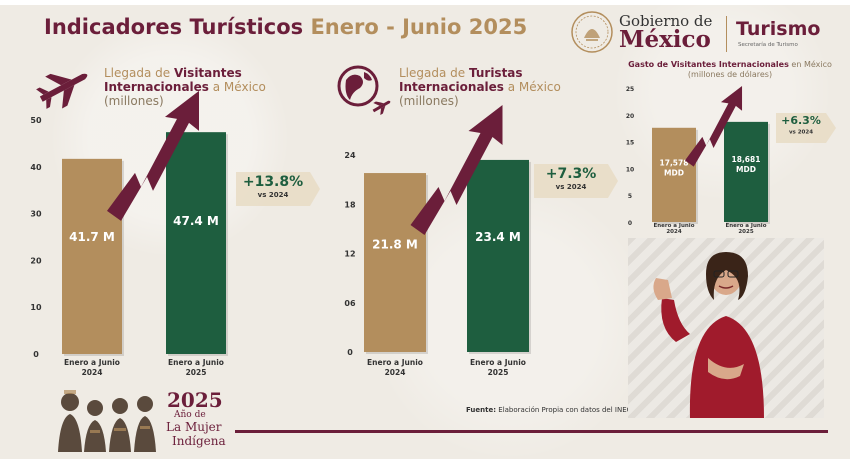 The width and height of the screenshot is (850, 459). What do you see at coordinates (565, 410) in the screenshot?
I see `source-text: Elaboración Propia con datos del INEGI` at bounding box center [565, 410].